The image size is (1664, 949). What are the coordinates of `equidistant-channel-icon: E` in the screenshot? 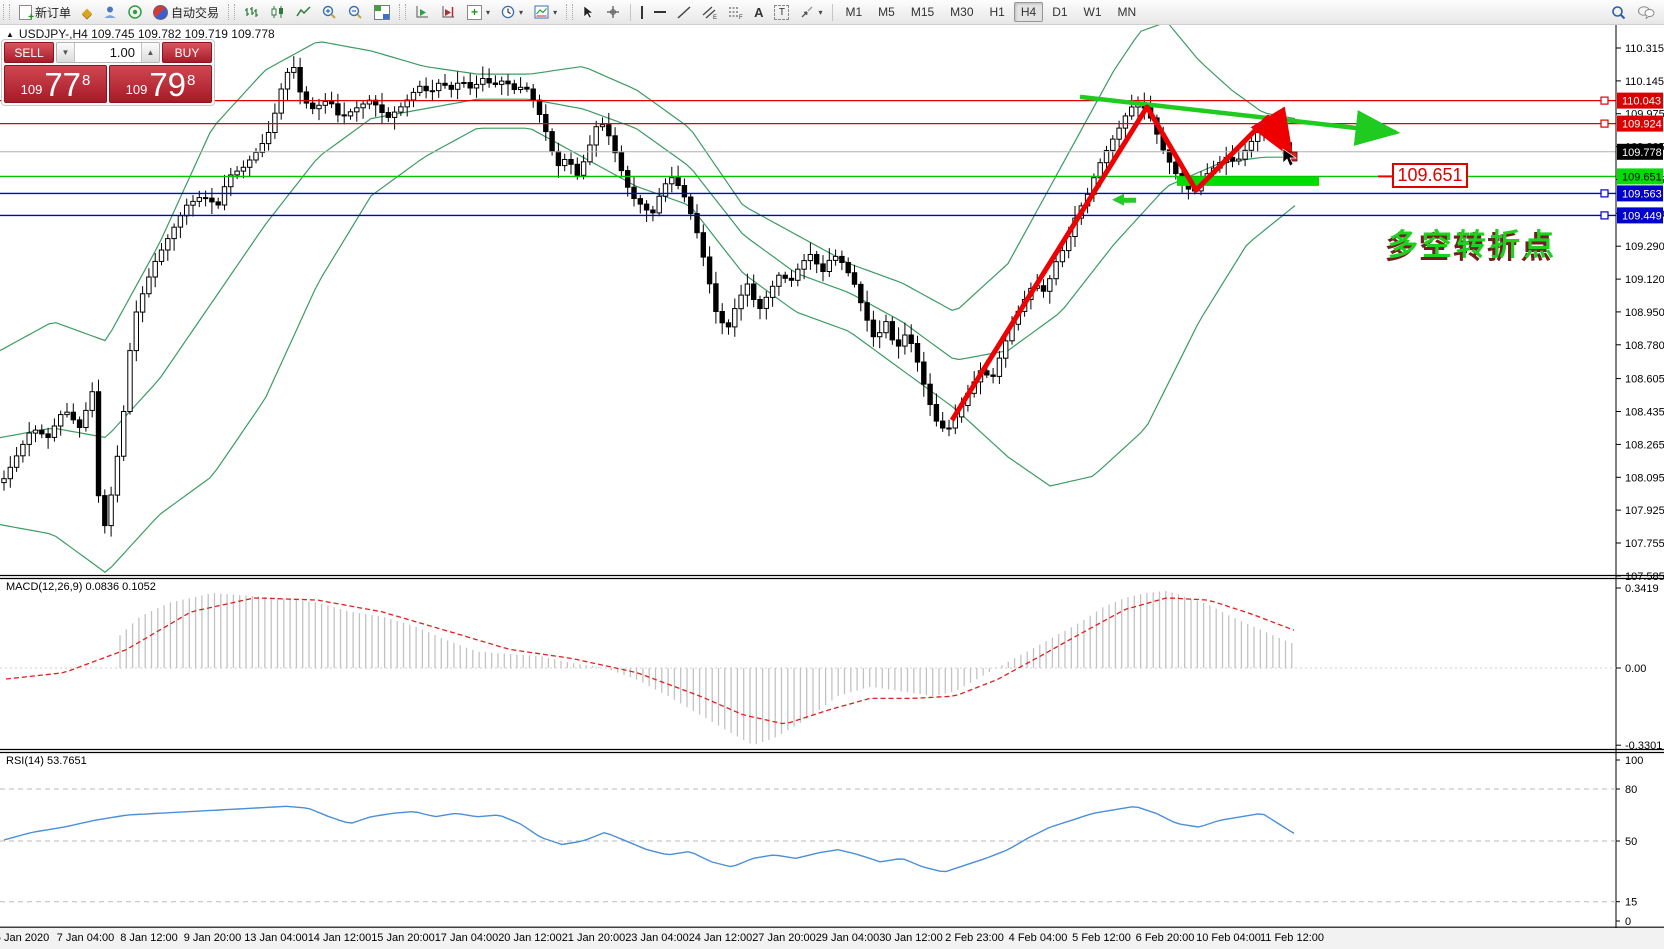 It's located at (709, 12).